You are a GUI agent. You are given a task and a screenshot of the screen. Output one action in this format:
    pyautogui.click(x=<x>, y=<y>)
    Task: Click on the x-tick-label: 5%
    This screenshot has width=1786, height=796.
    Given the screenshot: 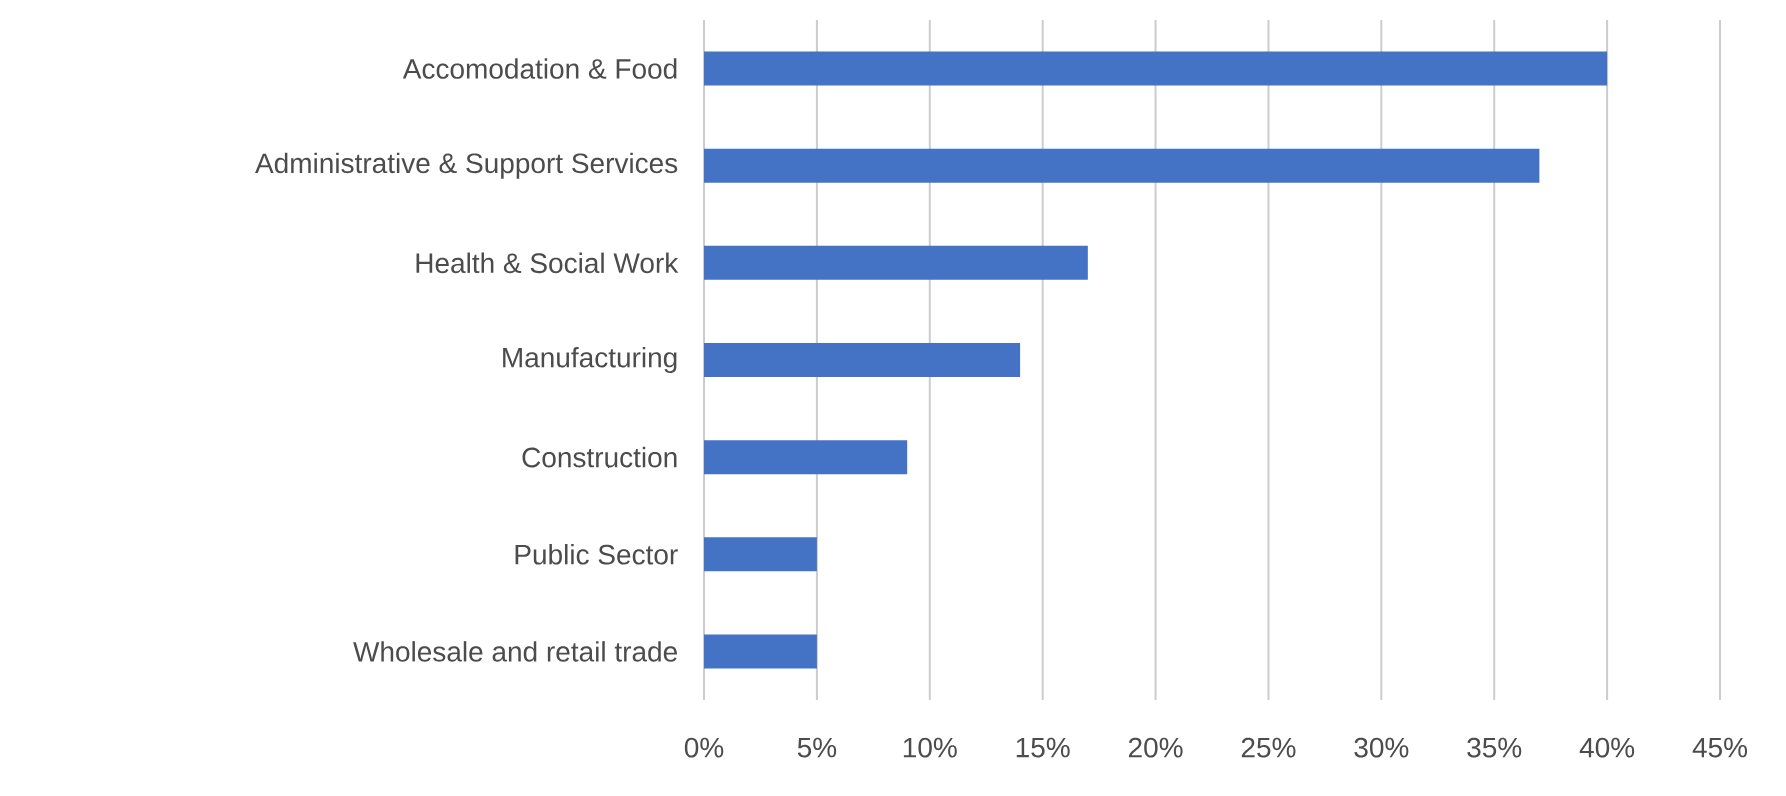 What is the action you would take?
    pyautogui.click(x=817, y=747)
    